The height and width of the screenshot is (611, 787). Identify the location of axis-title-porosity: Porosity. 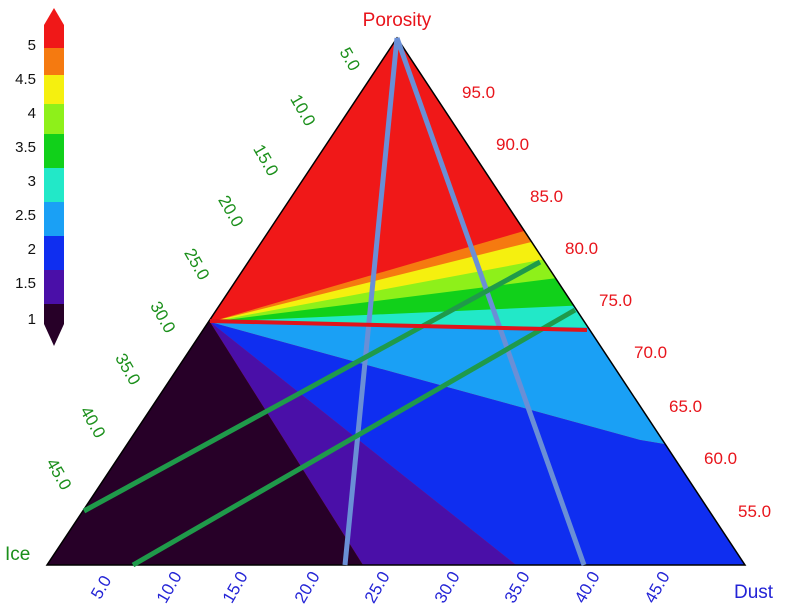
(397, 20).